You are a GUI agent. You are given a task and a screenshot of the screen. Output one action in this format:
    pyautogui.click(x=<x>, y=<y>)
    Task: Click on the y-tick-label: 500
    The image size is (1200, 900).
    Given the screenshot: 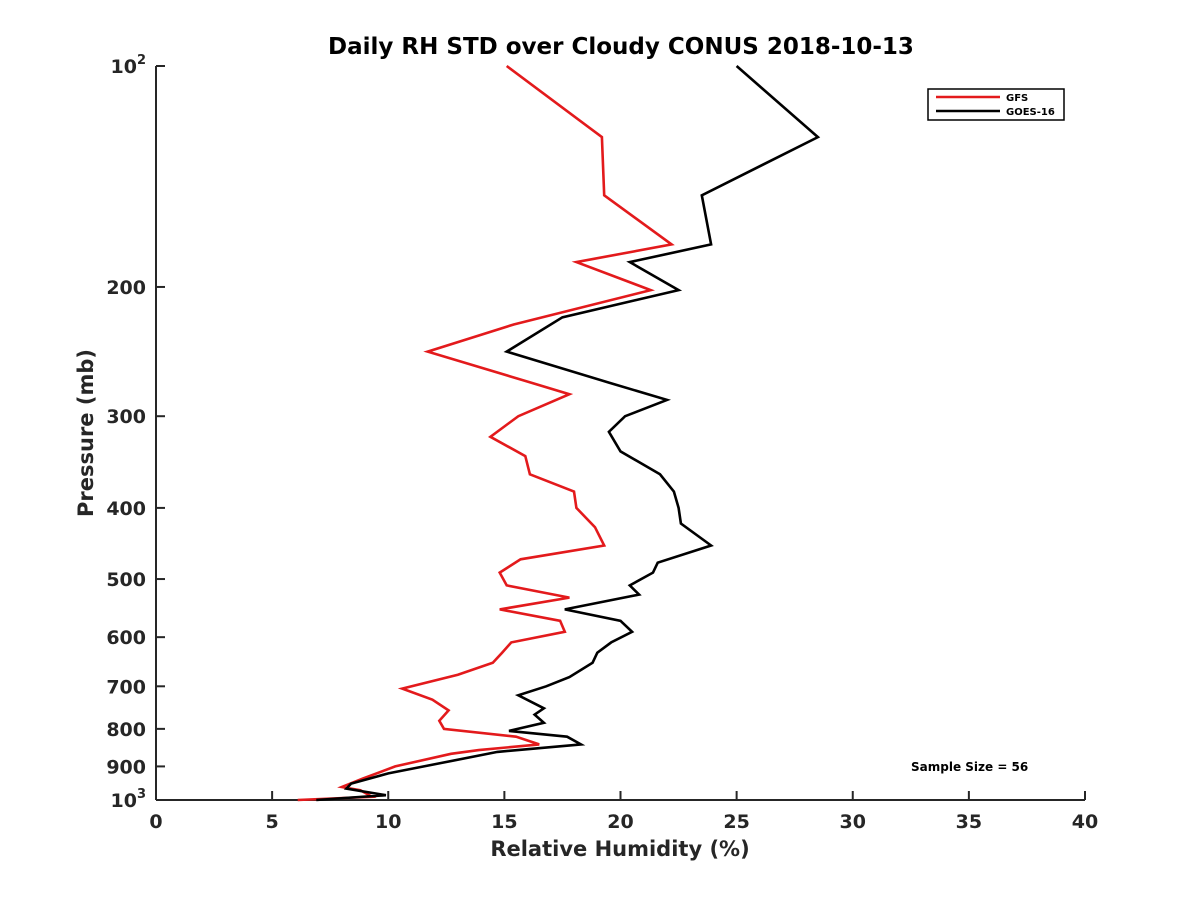 What is the action you would take?
    pyautogui.click(x=126, y=580)
    